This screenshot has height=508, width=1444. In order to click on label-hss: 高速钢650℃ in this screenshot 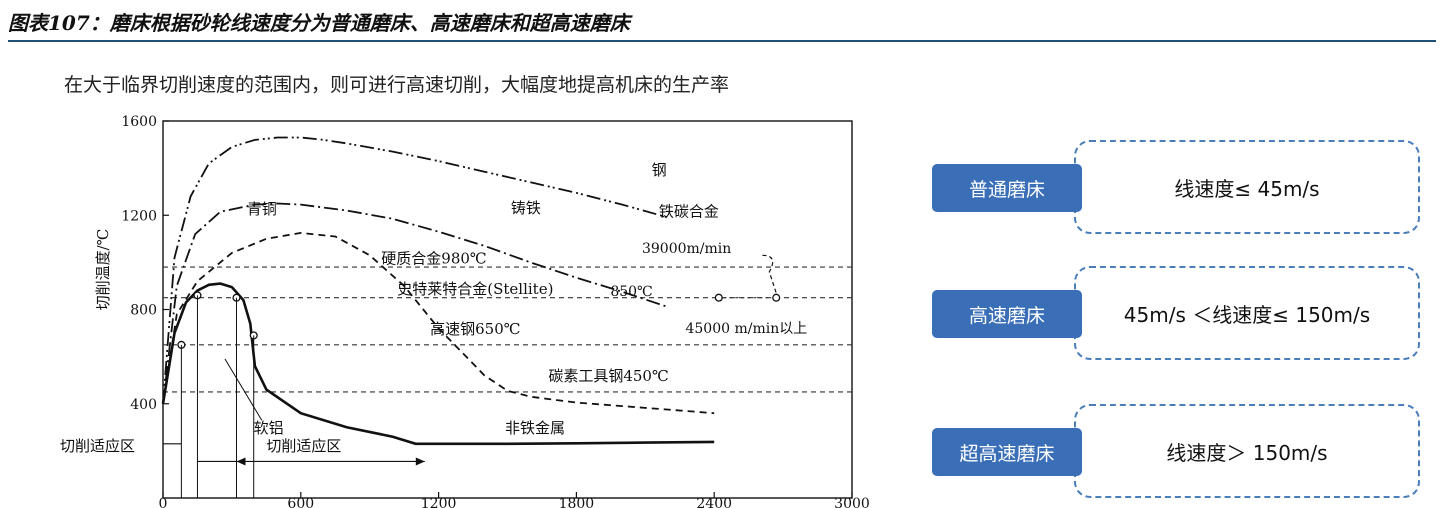, I will do `click(475, 329)`.